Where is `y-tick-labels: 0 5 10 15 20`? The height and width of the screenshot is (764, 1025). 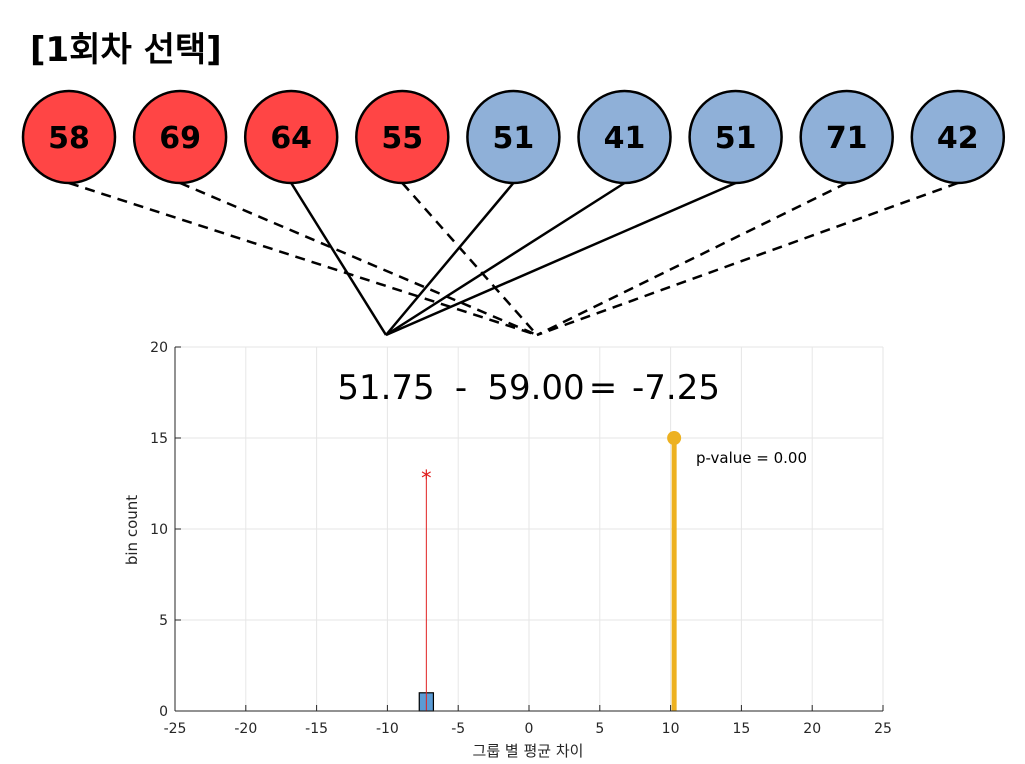
y-tick-labels: 0 5 10 15 20 is located at coordinates (159, 530).